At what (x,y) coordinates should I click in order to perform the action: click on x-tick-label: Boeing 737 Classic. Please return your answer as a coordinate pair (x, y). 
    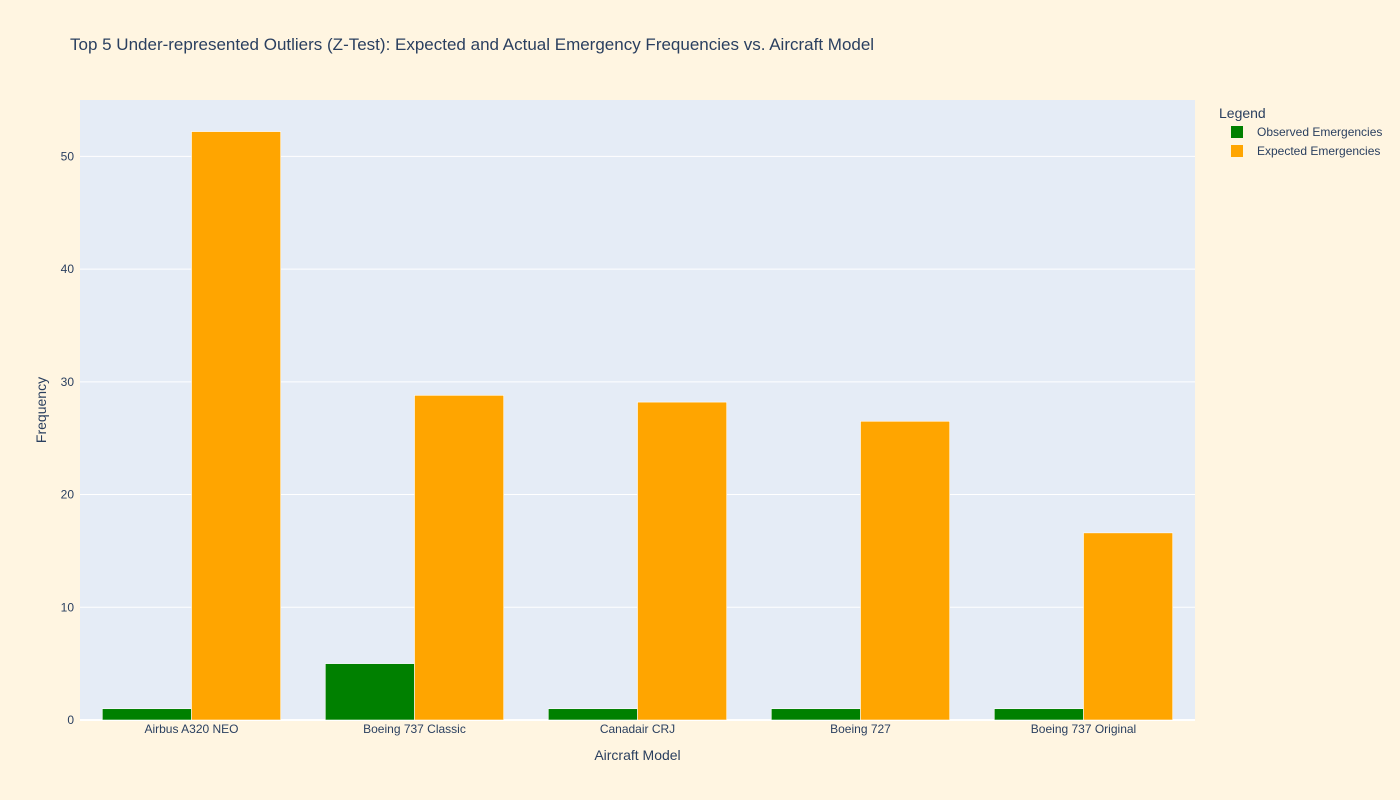
    Looking at the image, I should click on (414, 729).